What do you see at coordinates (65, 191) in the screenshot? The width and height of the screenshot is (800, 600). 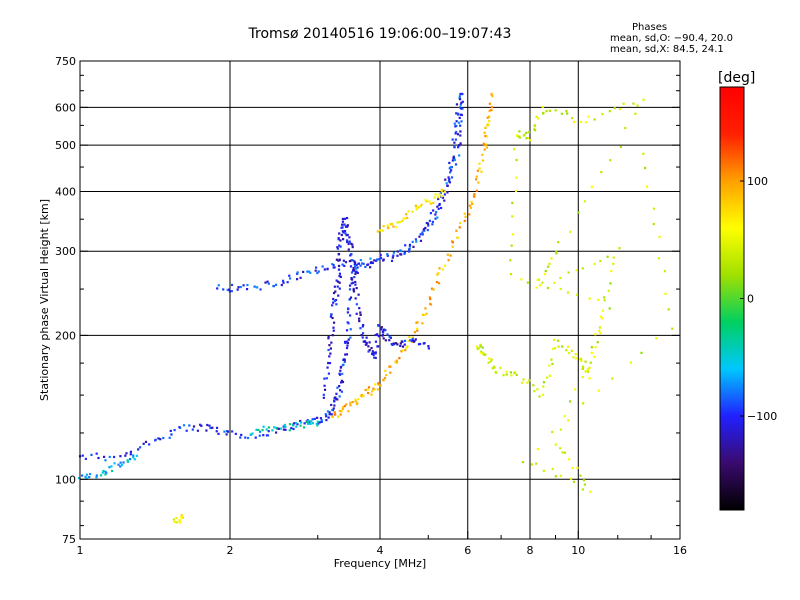 I see `y-tick-label: 400` at bounding box center [65, 191].